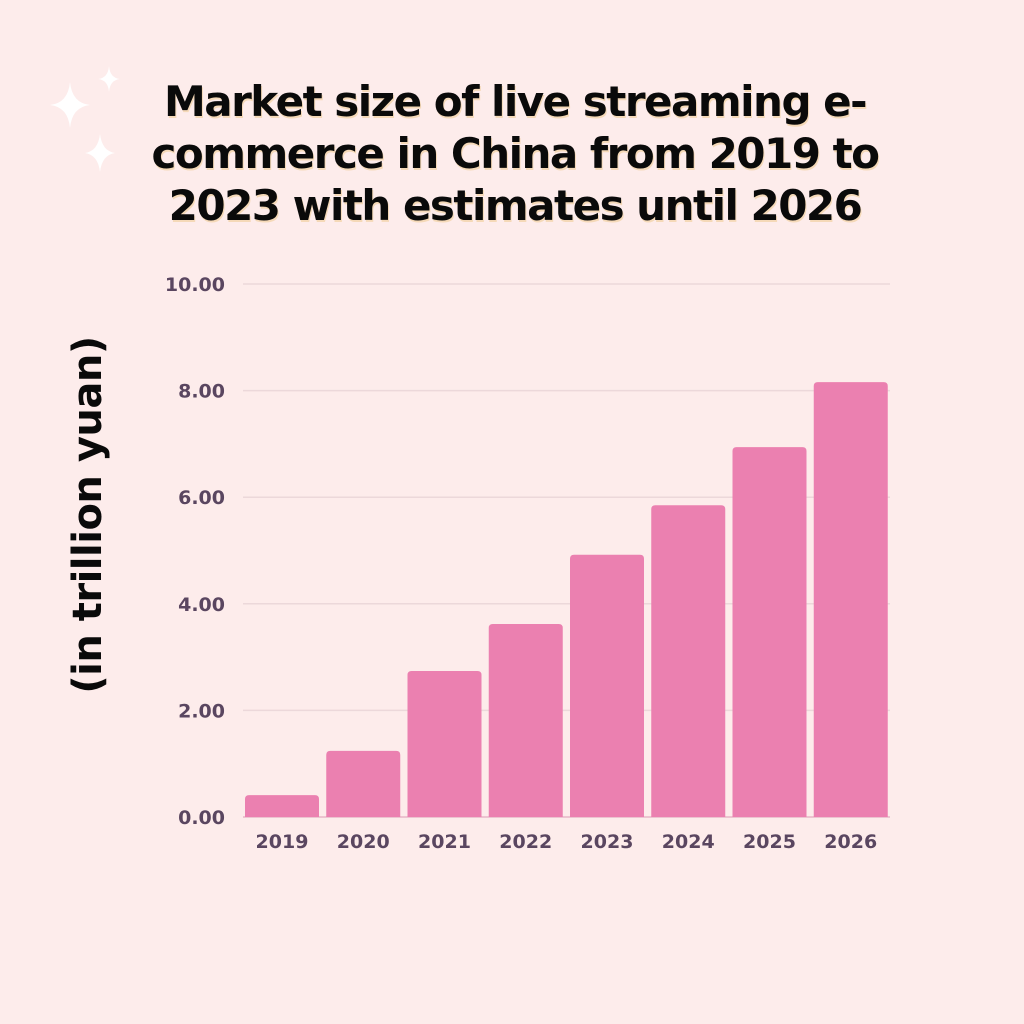  Describe the element at coordinates (769, 842) in the screenshot. I see `x-tick-label: 2025` at that location.